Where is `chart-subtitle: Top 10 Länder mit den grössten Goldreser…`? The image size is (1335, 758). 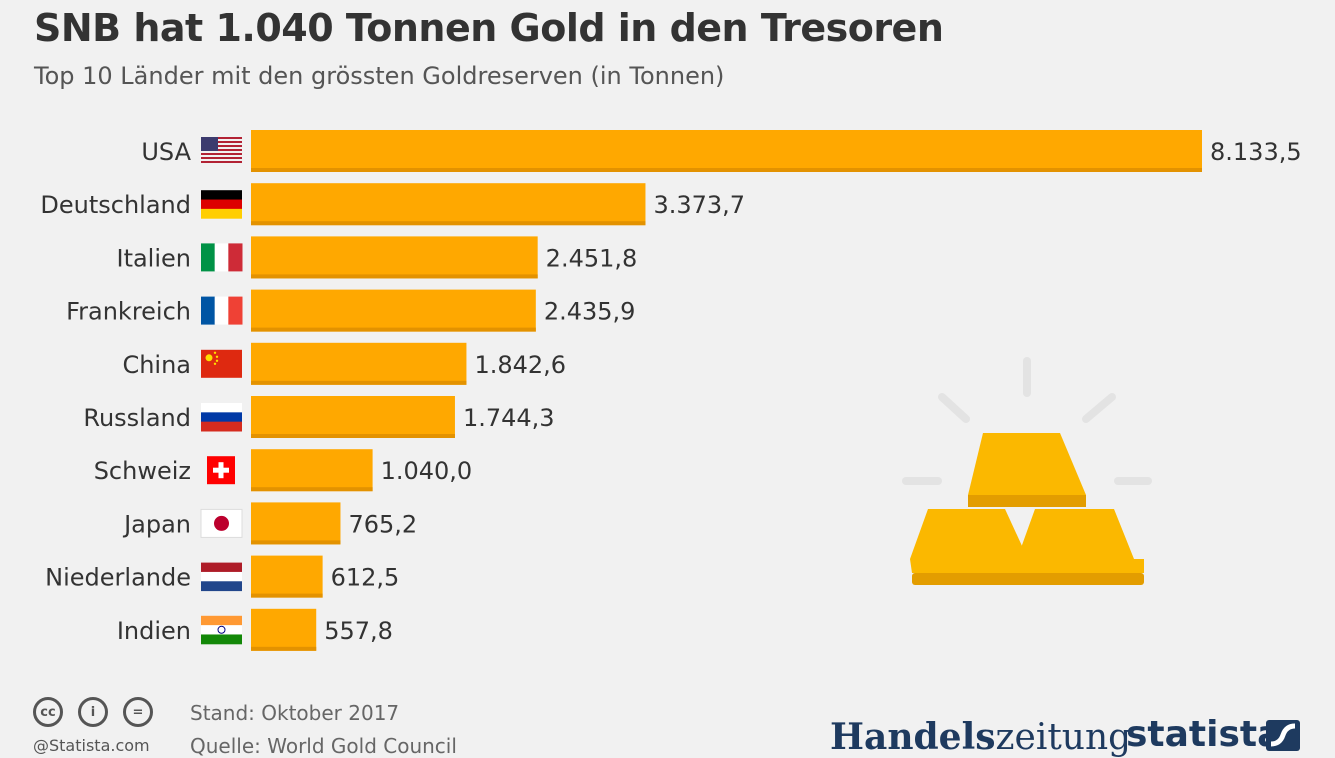
chart-subtitle: Top 10 Länder mit den grössten Goldreser… is located at coordinates (379, 76).